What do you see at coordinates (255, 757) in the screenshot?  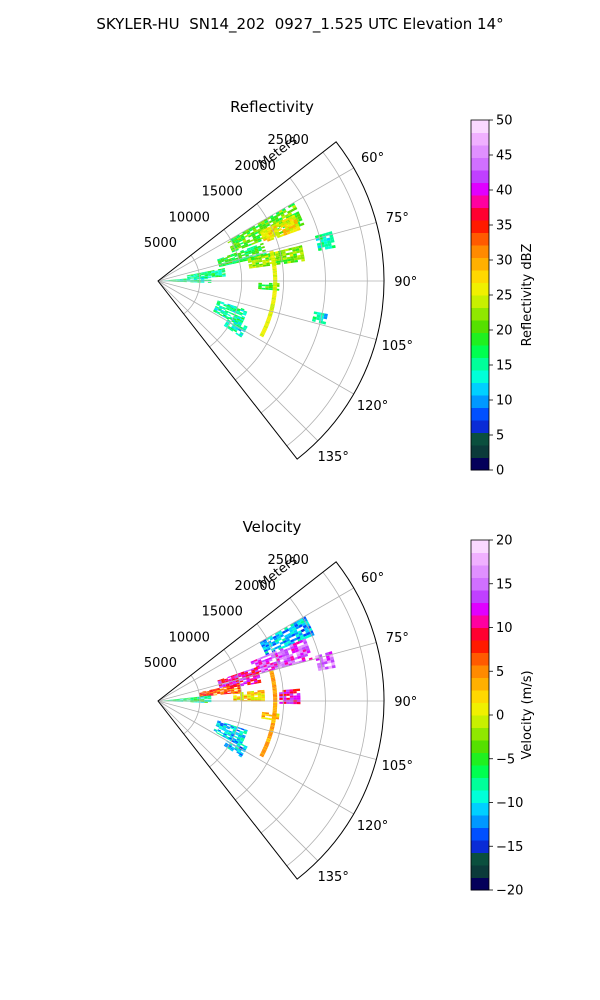 I see `azimuth-spoke` at bounding box center [255, 757].